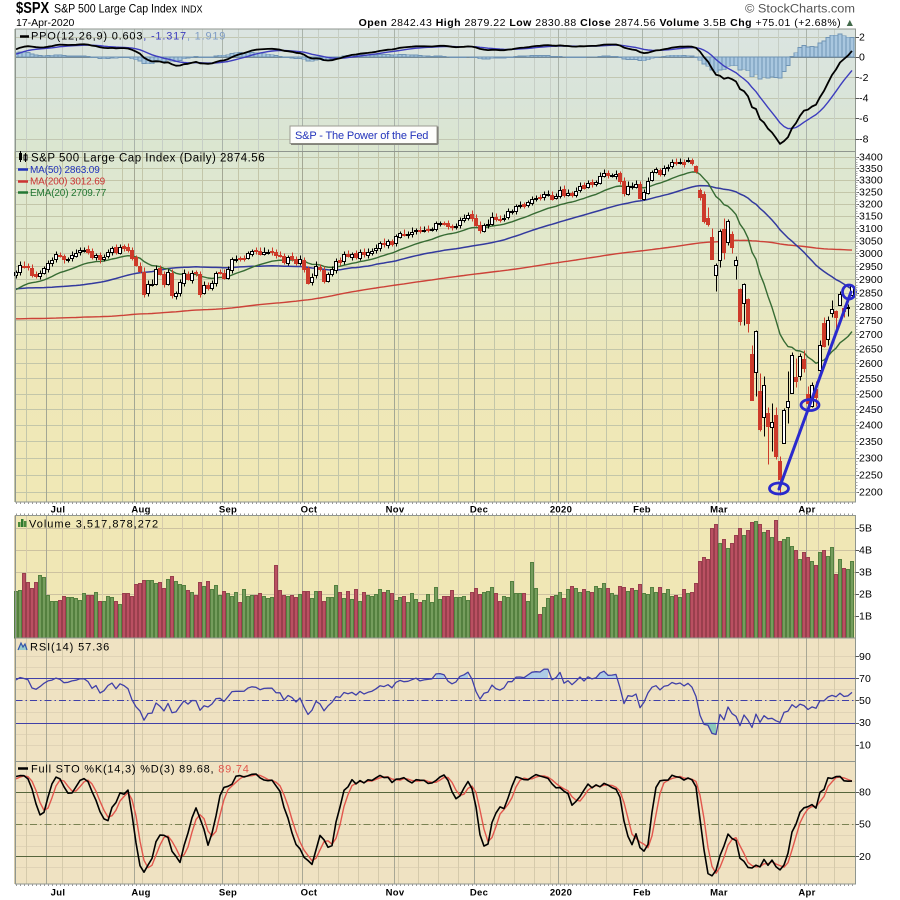 Image resolution: width=900 pixels, height=900 pixels. I want to click on svg-text: 2950, so click(871, 267).